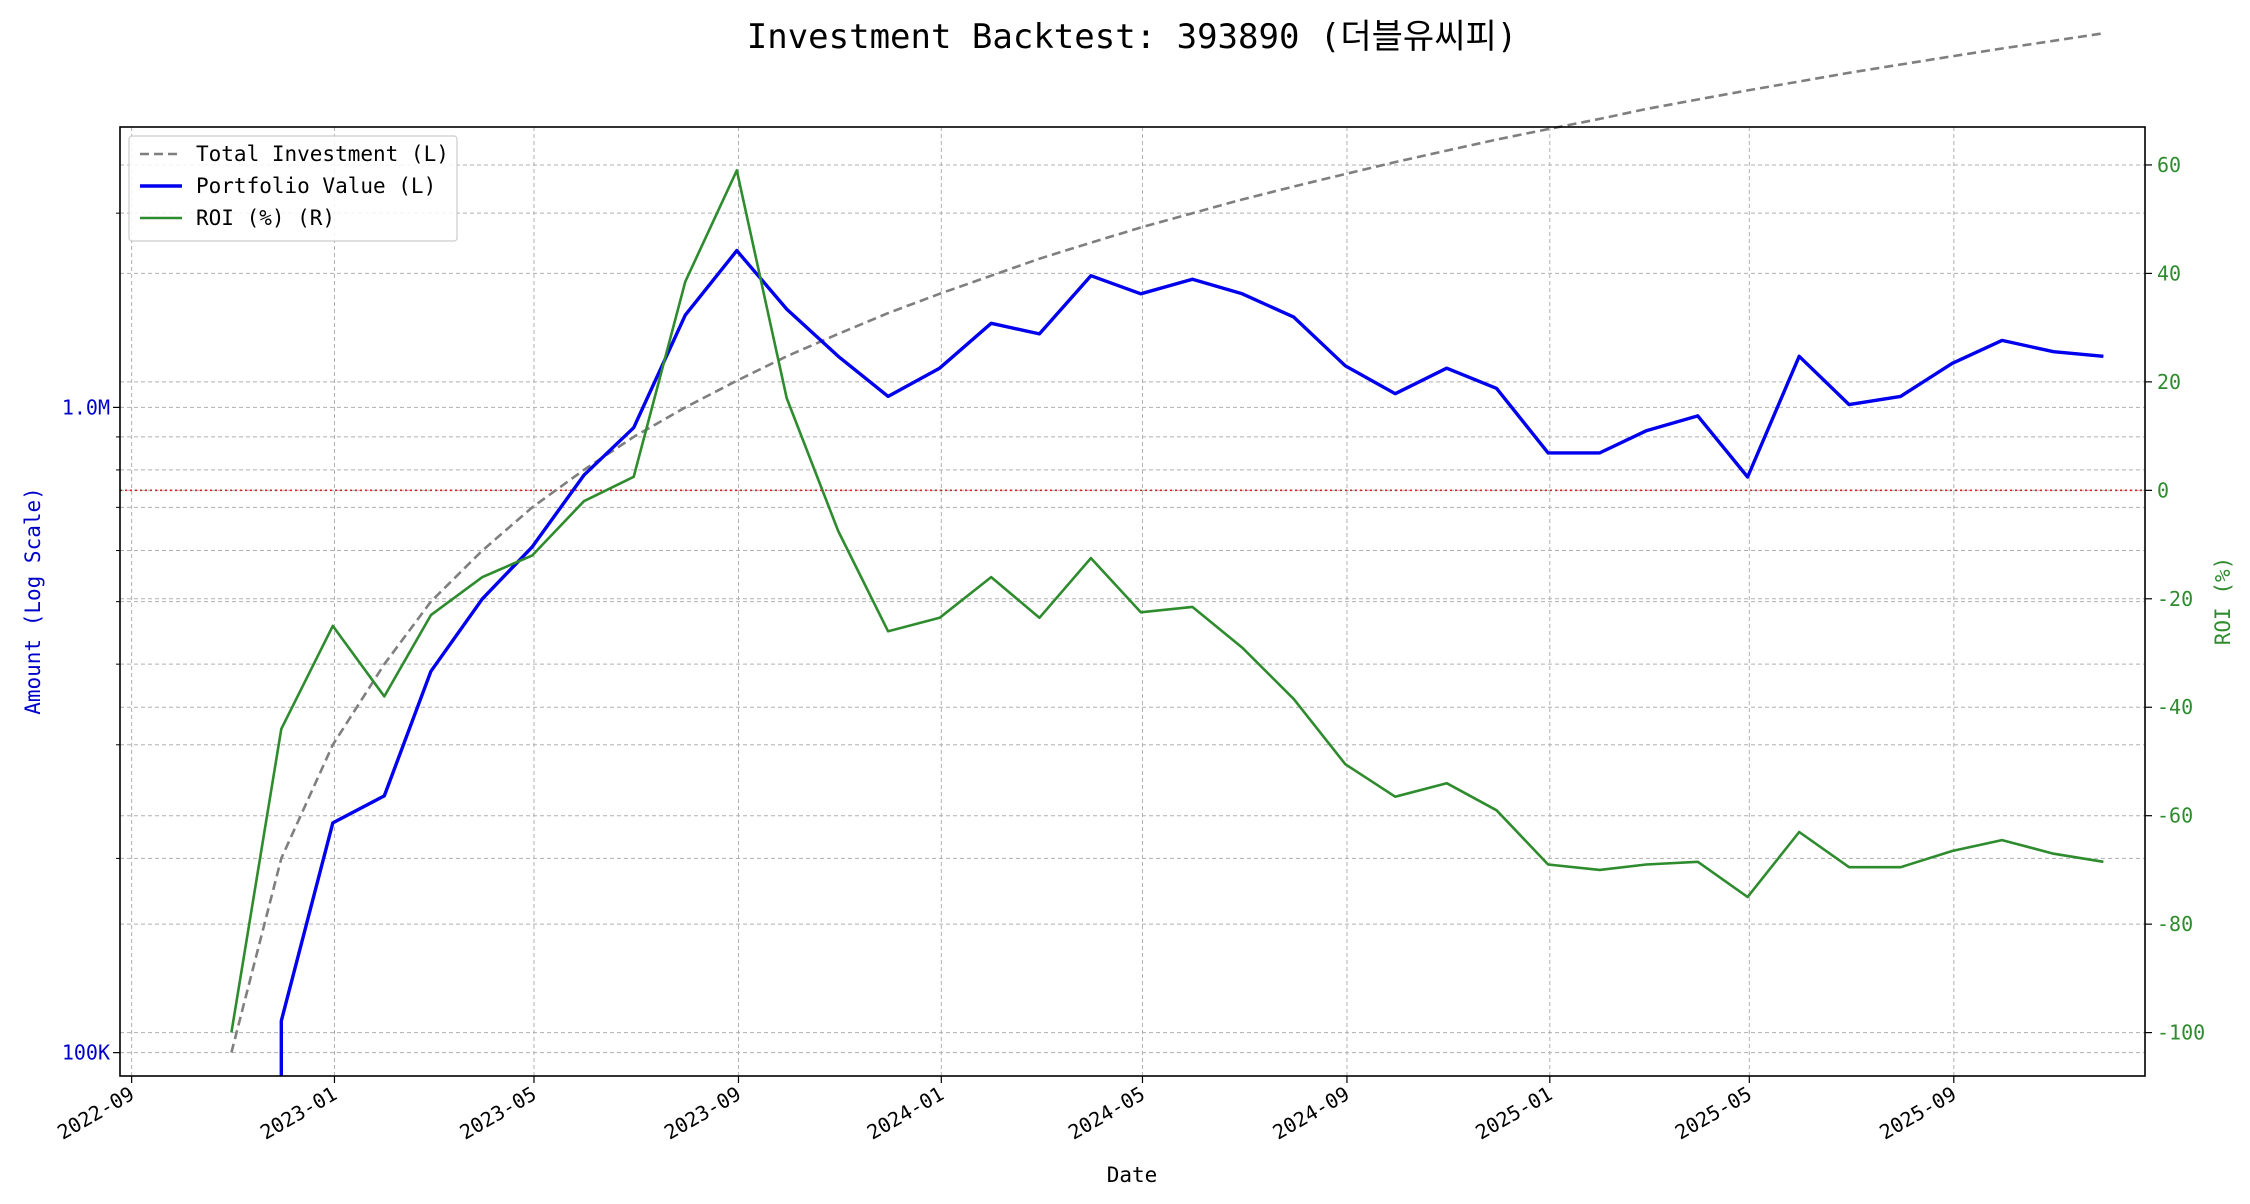 The width and height of the screenshot is (2250, 1204). I want to click on y-axis-left-label: Amount (Log Scale), so click(33, 601).